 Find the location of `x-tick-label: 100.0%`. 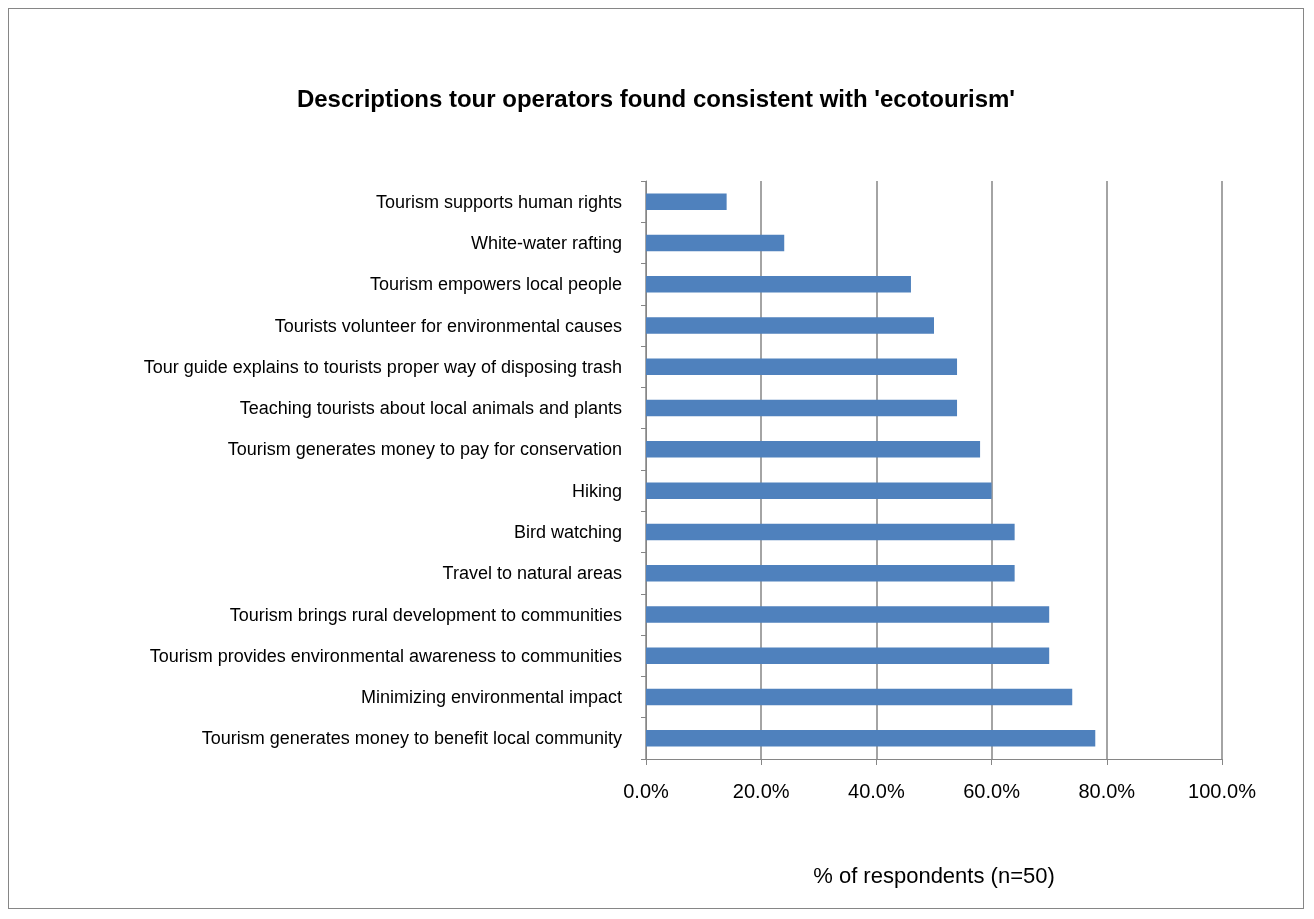

x-tick-label: 100.0% is located at coordinates (1222, 791).